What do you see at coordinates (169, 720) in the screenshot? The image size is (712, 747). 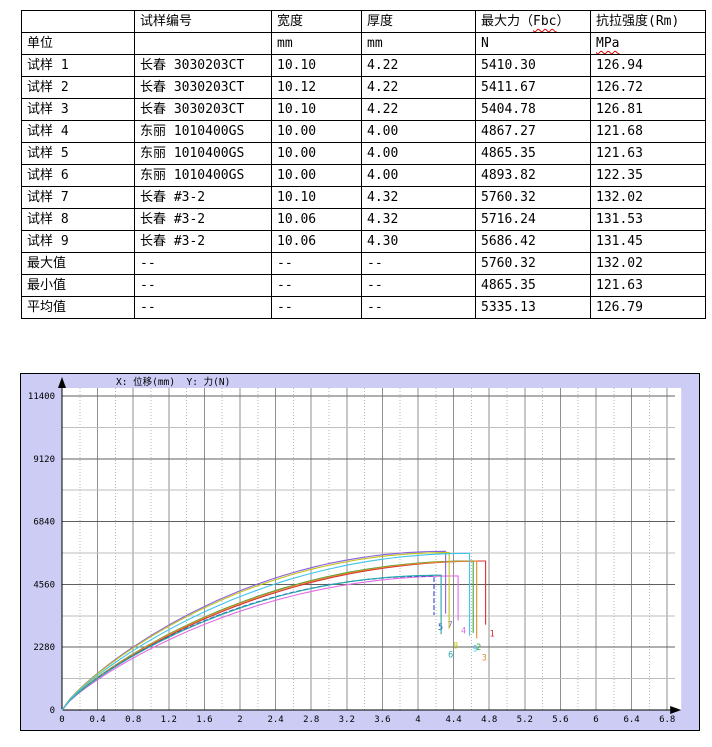 I see `x-tick-label: 1.2` at bounding box center [169, 720].